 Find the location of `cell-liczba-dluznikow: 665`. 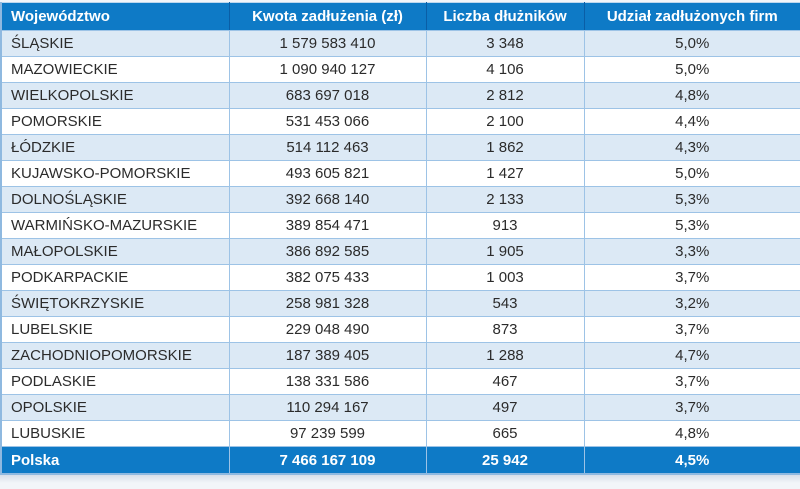

cell-liczba-dluznikow: 665 is located at coordinates (505, 433).